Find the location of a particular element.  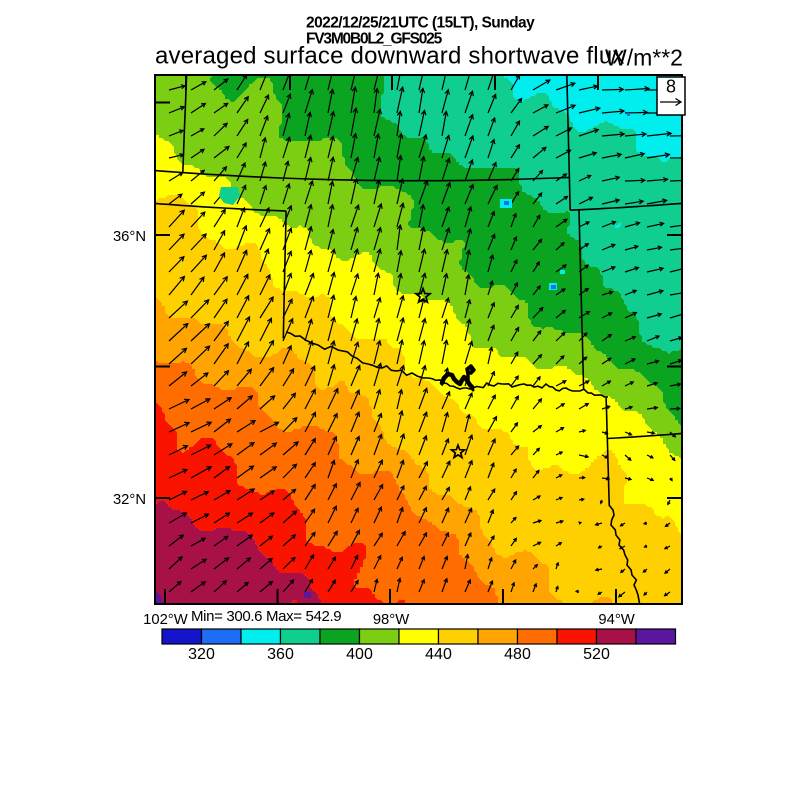

svg-text:averaged surface downward shor: averaged surface downward shortwave flux is located at coordinates (390, 56).